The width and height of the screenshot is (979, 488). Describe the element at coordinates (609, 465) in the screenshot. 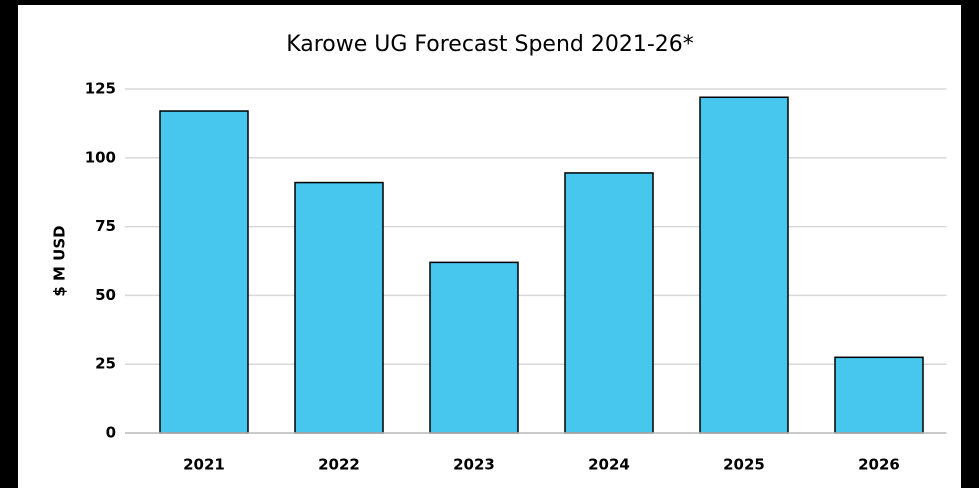

I see `x-tick-label: 2024` at that location.